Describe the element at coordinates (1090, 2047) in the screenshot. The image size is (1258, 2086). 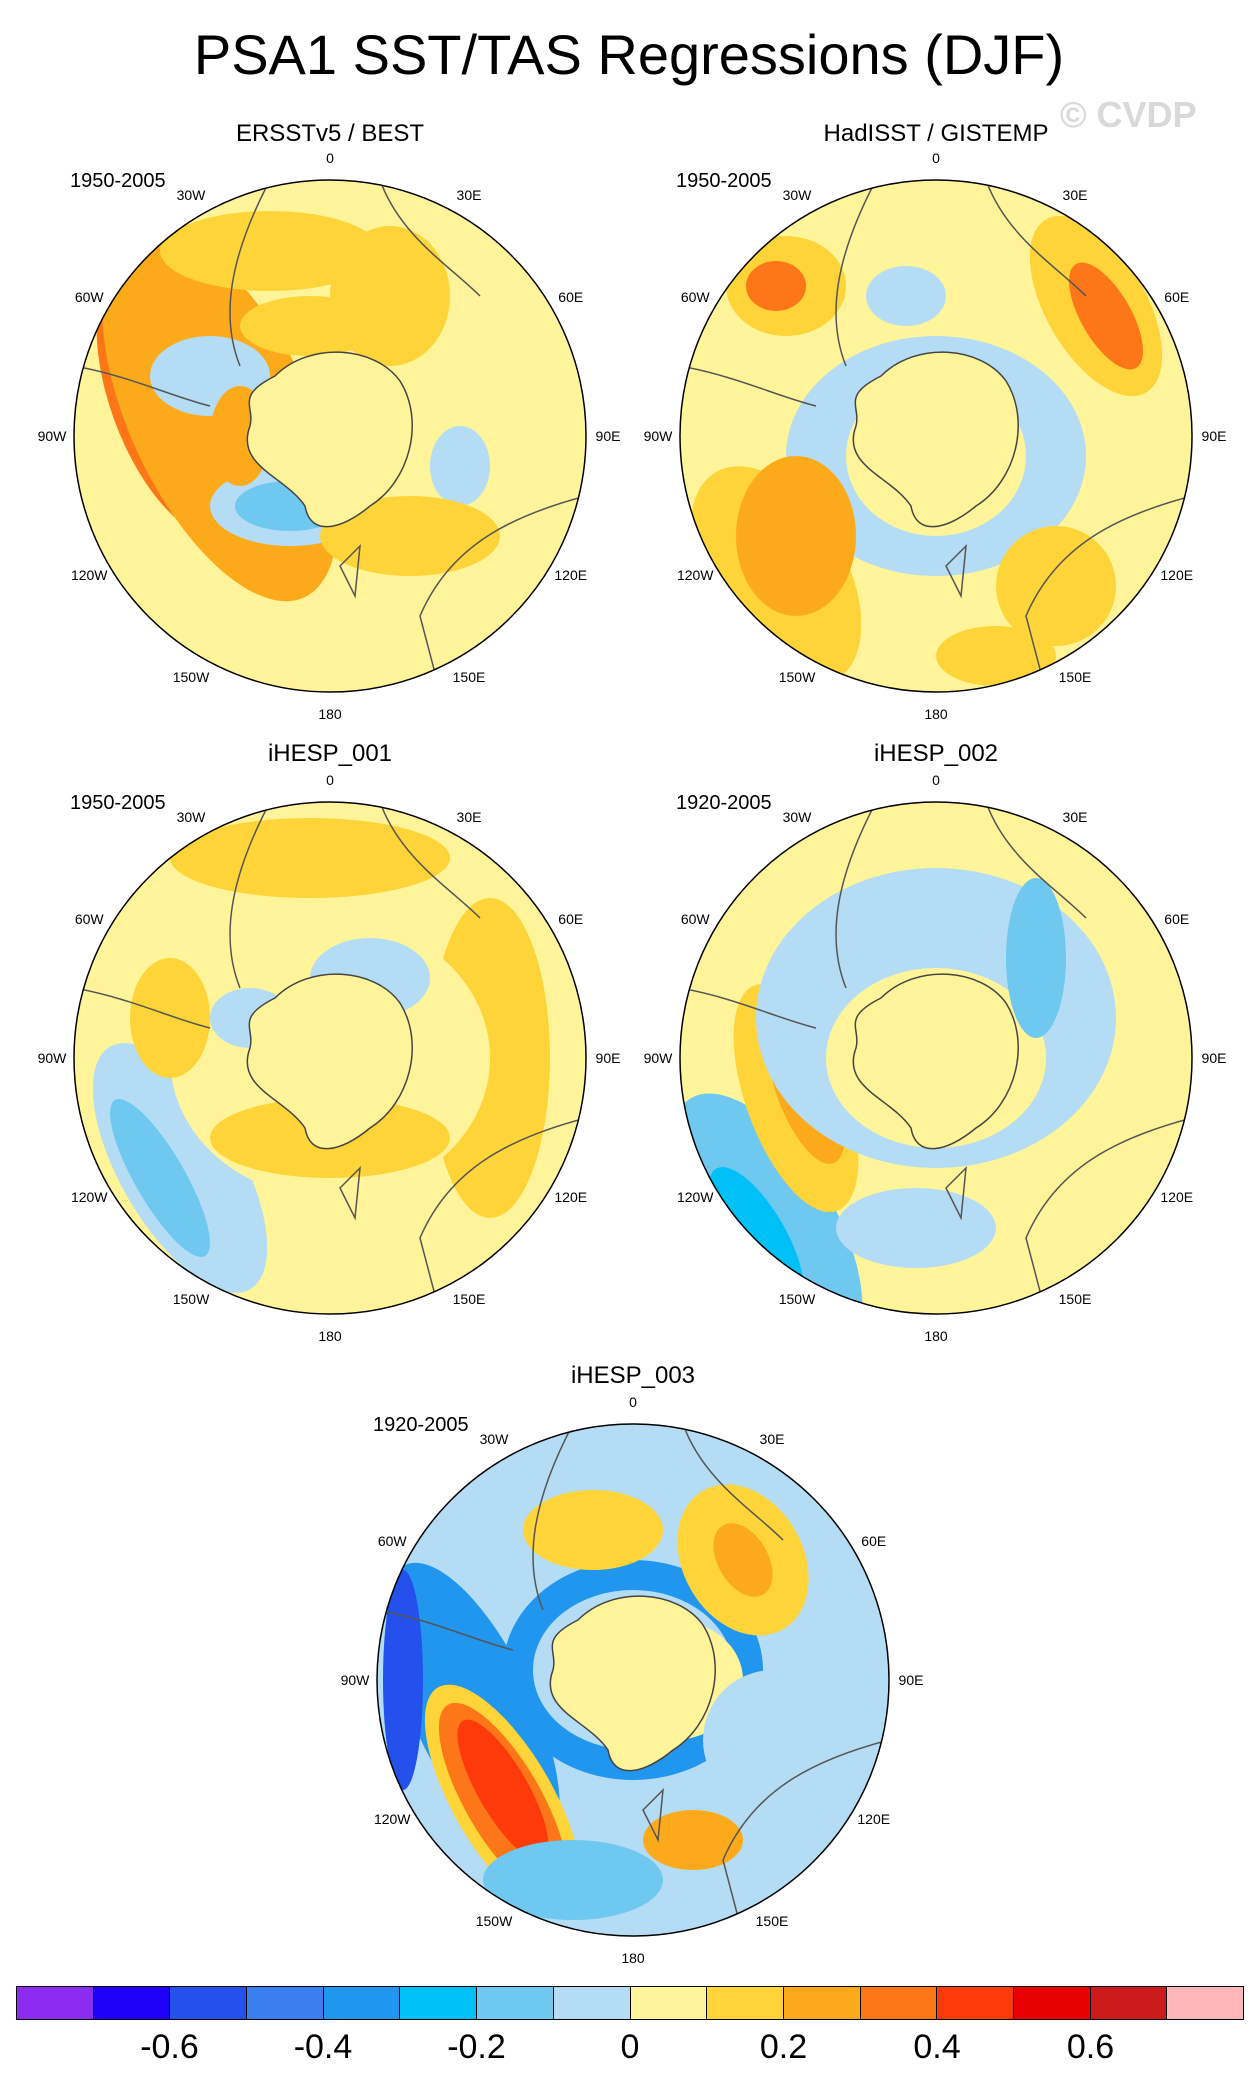
I see `colorbar-tick-label: 0.6` at that location.